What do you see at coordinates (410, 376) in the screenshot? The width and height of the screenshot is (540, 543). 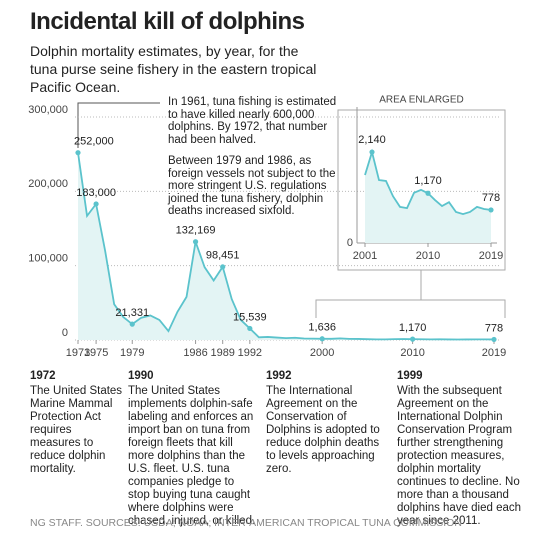 I see `note-year: 1999` at bounding box center [410, 376].